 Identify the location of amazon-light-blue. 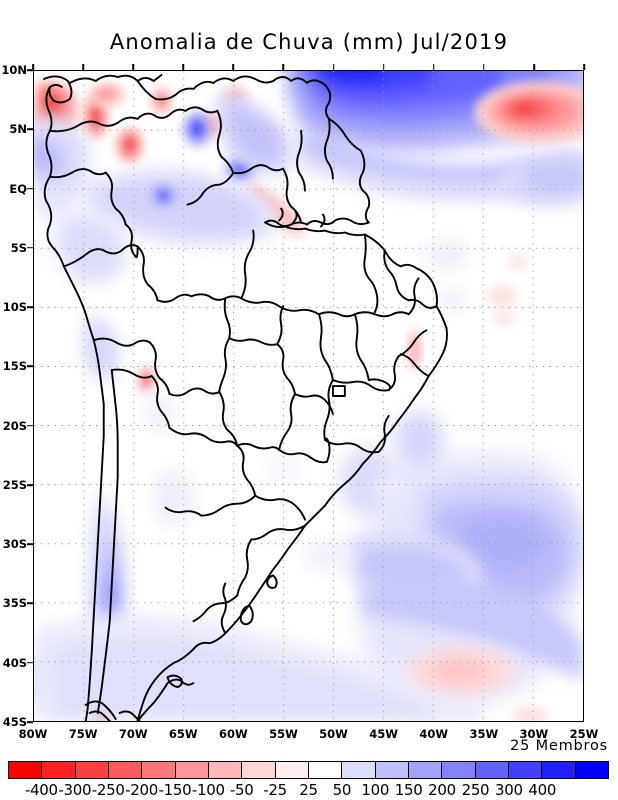
(179, 207).